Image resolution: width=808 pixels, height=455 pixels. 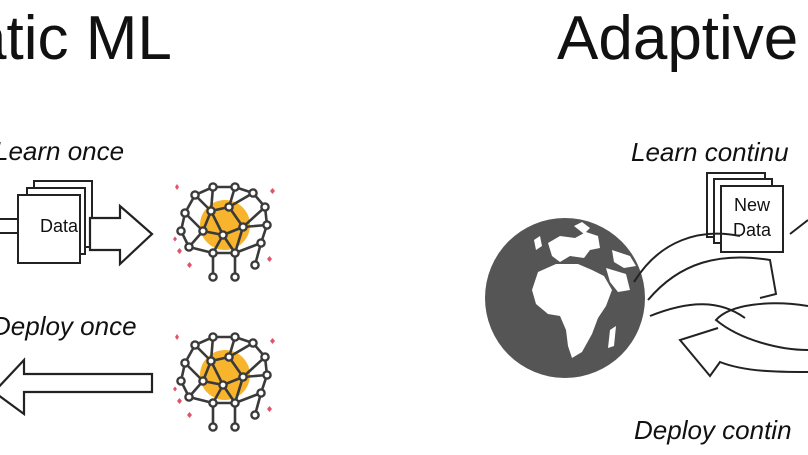 What do you see at coordinates (224, 230) in the screenshot?
I see `static-model-brain-icon` at bounding box center [224, 230].